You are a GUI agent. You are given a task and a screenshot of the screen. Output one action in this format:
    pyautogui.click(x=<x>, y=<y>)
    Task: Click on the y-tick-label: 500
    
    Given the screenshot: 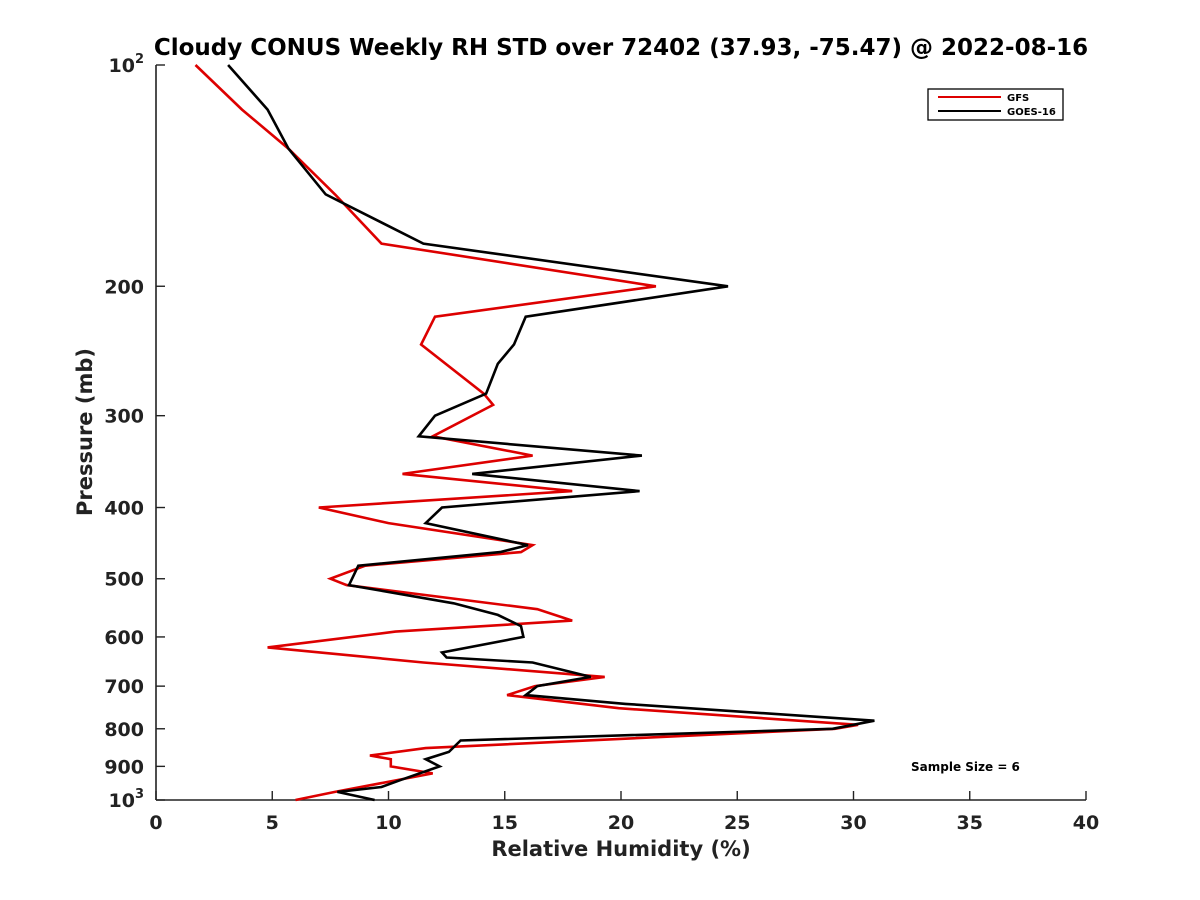 What is the action you would take?
    pyautogui.click(x=124, y=580)
    